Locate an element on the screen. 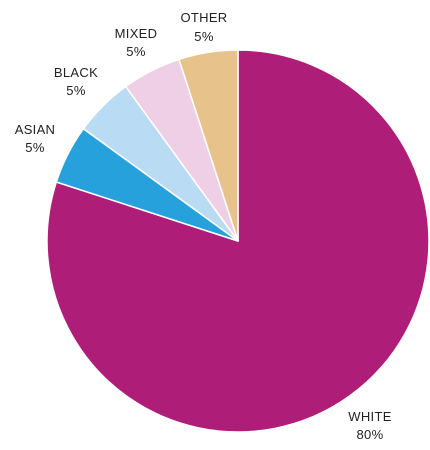 This screenshot has height=450, width=430. slice-value-label-white: 80% is located at coordinates (370, 434).